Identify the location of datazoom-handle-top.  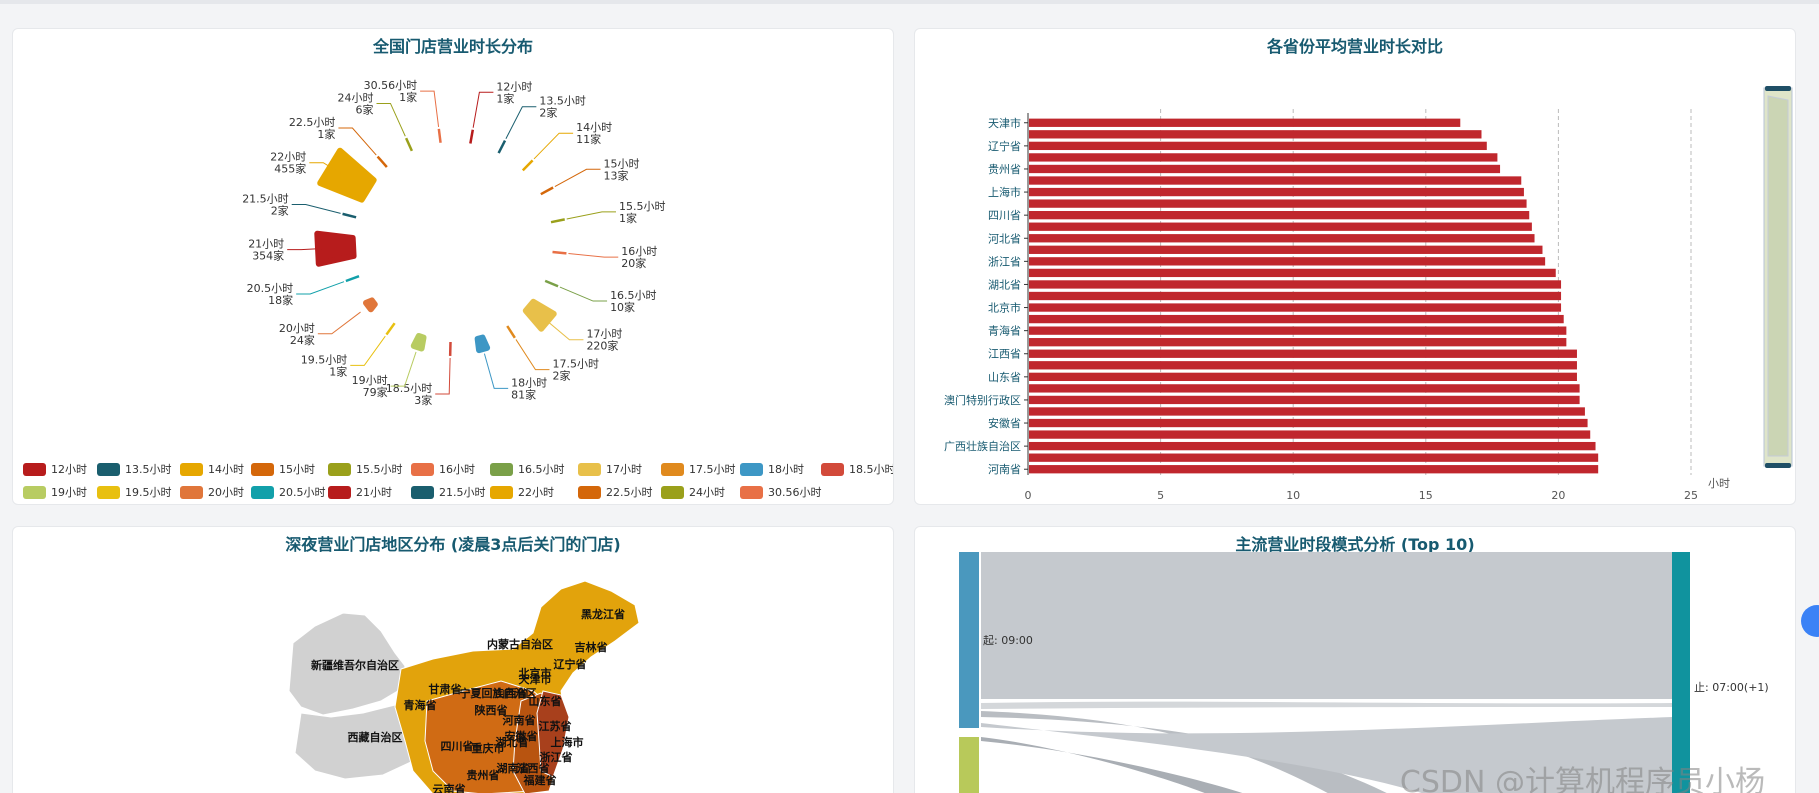
(1778, 88).